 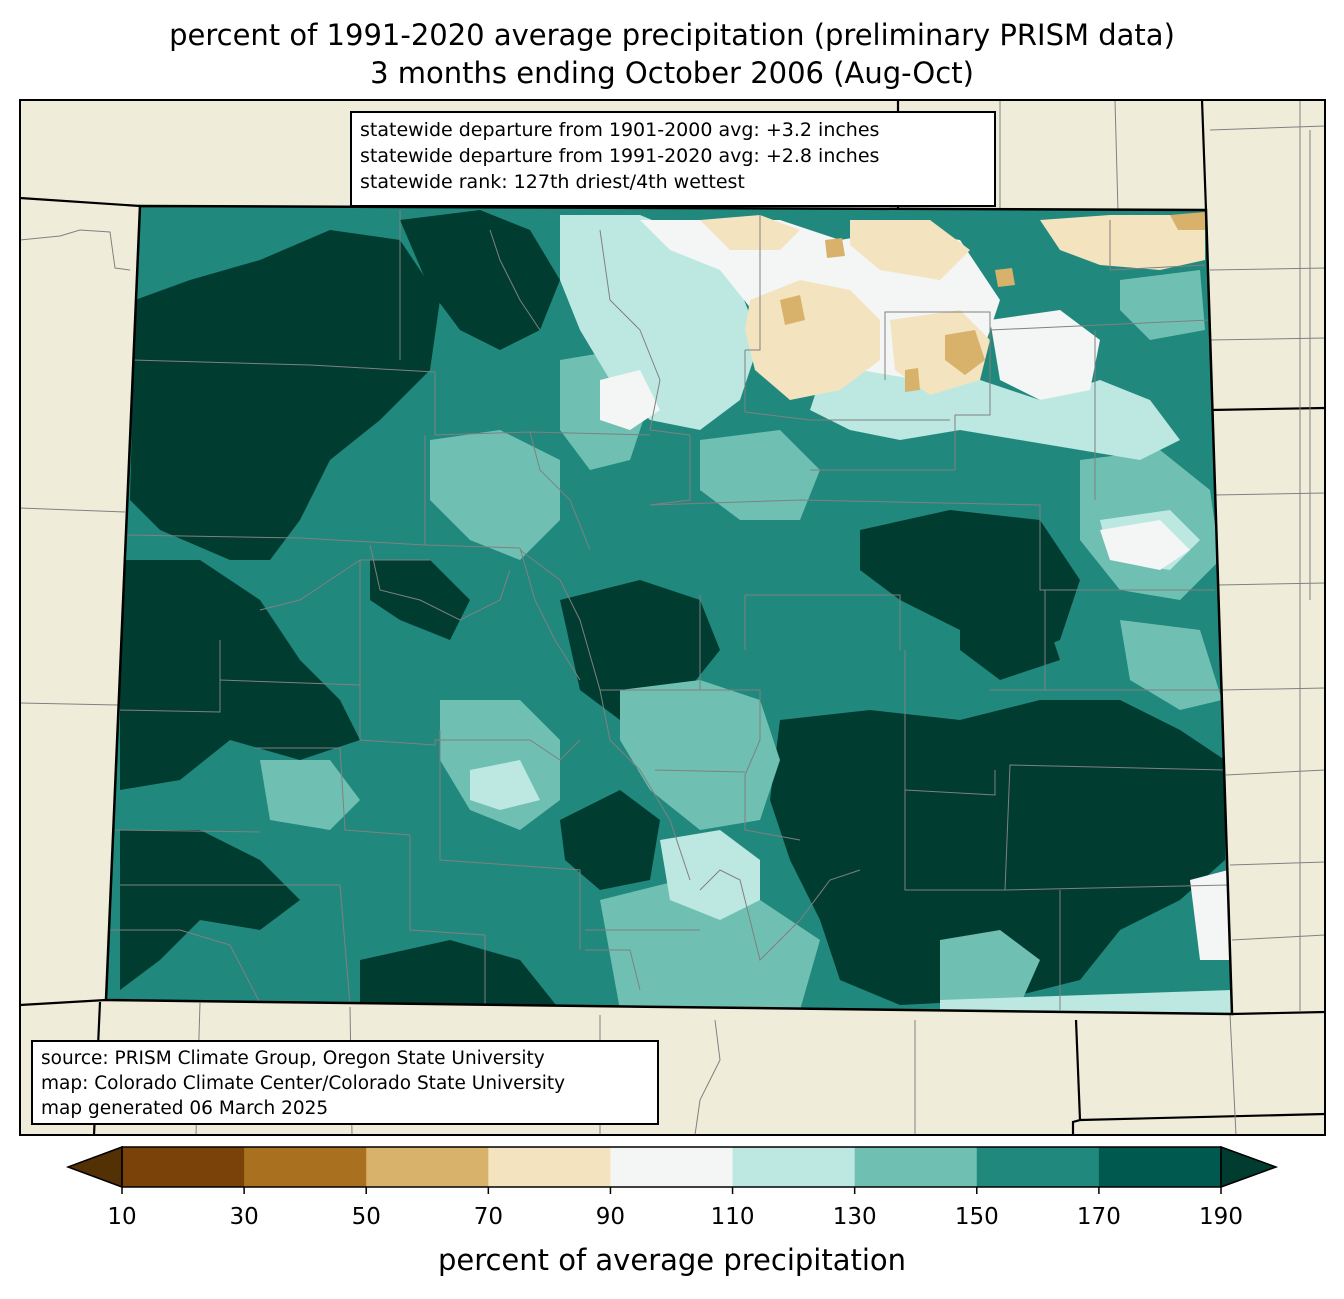 What do you see at coordinates (552, 182) in the screenshot?
I see `stats-line-3: statewide rank: 127th driest/4th wettest` at bounding box center [552, 182].